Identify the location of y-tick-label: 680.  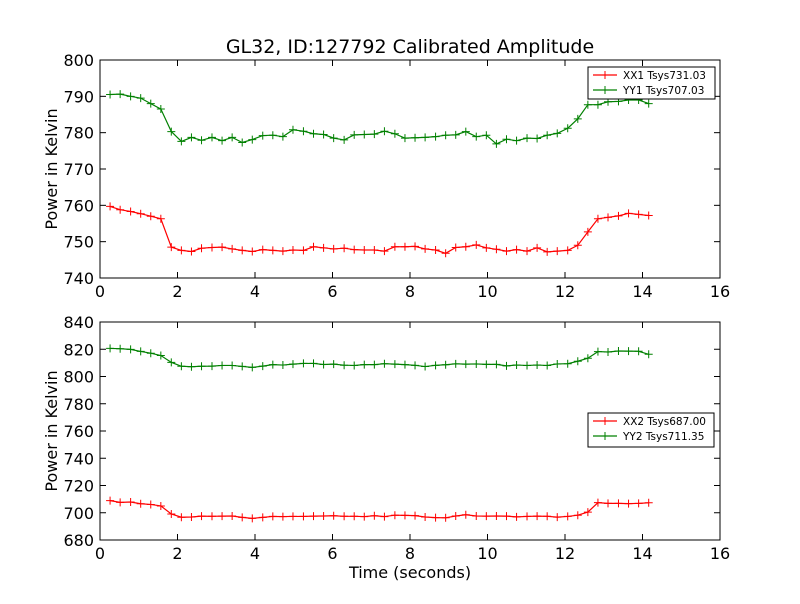
(78, 540).